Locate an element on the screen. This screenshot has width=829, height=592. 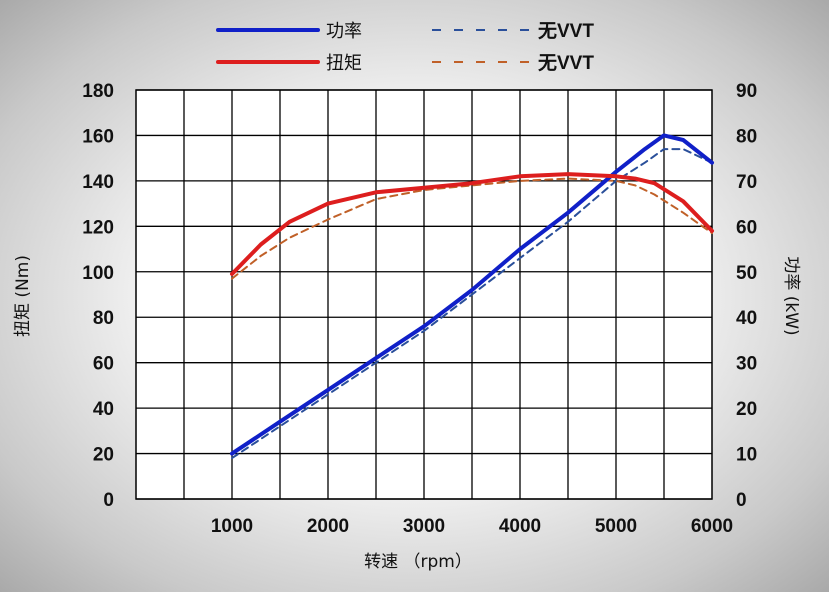
x-tick-label: 5000 is located at coordinates (616, 526).